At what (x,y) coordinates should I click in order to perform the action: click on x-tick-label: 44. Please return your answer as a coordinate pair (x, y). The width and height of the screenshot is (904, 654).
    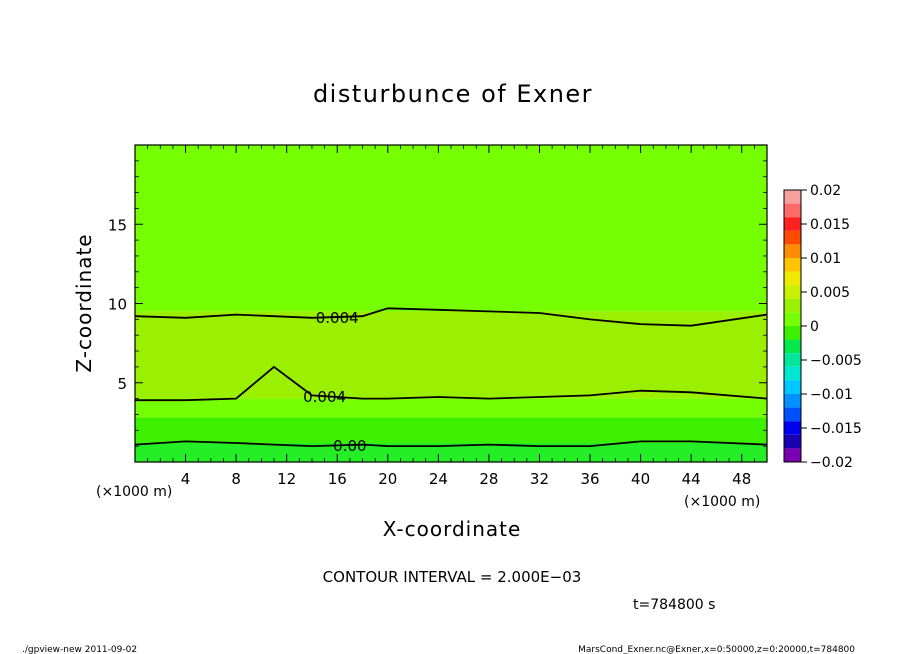
    Looking at the image, I should click on (691, 479).